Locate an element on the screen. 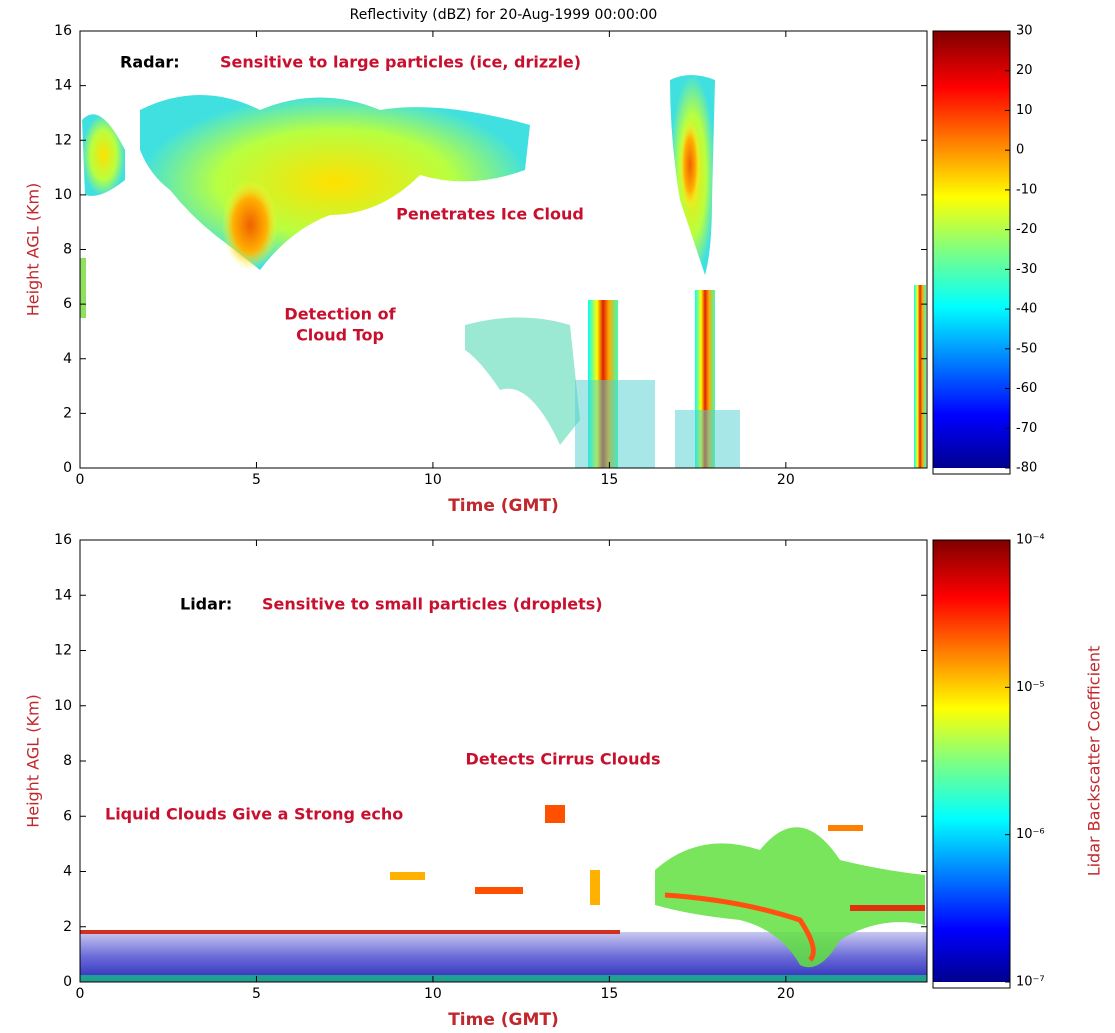  colorbar-tick-label: -40 is located at coordinates (1026, 309).